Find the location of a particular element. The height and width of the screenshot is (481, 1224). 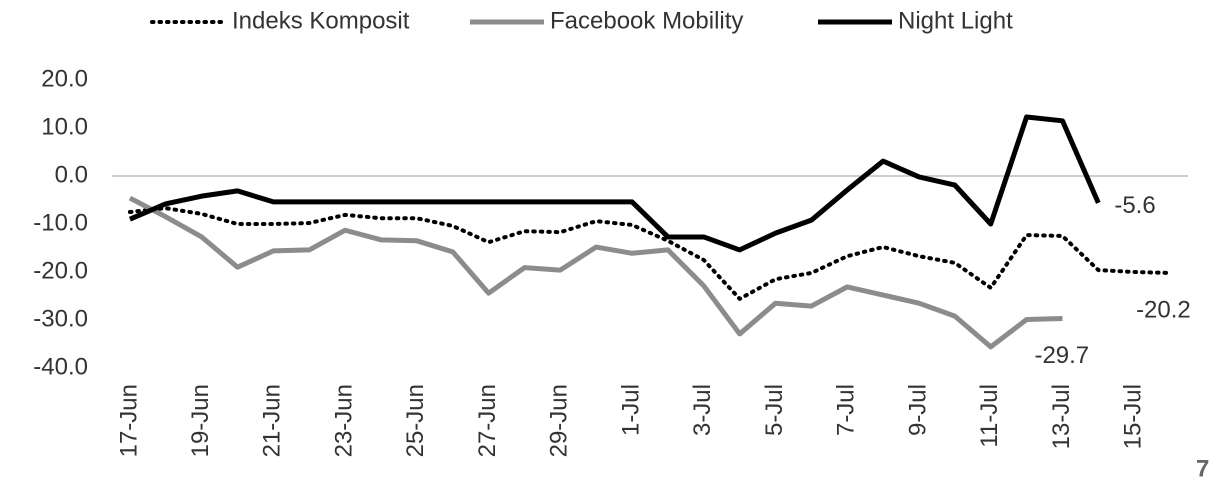

x-tick-label: 19-Jun is located at coordinates (200, 420).